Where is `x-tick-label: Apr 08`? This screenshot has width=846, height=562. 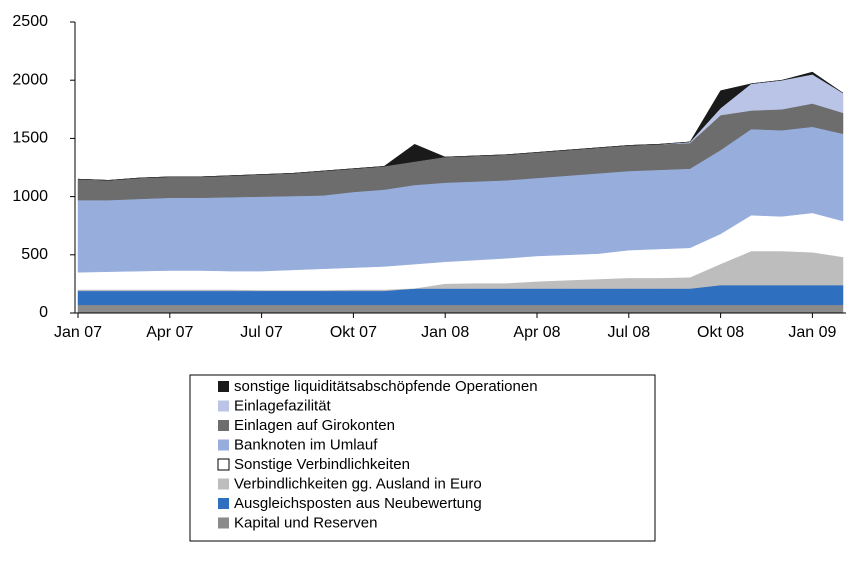 x-tick-label: Apr 08 is located at coordinates (536, 332).